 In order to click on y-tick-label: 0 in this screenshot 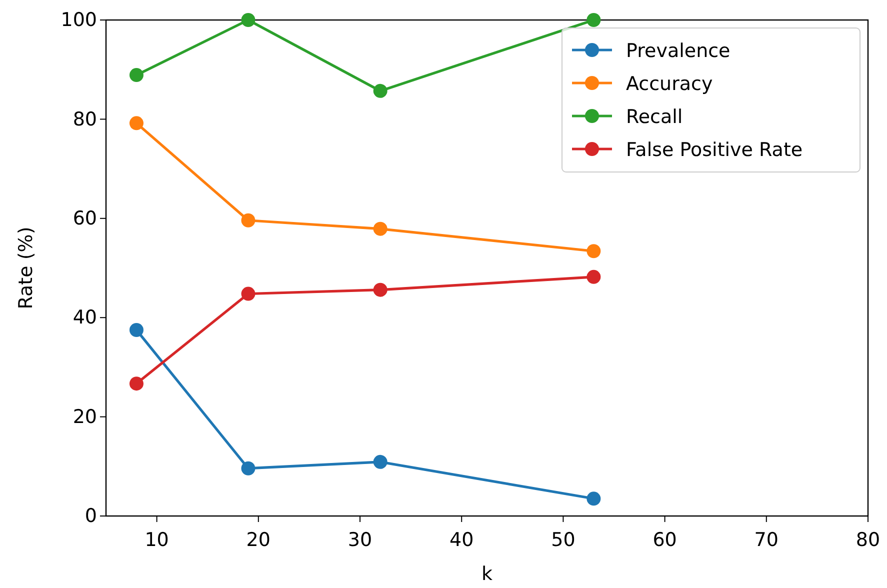, I will do `click(90, 516)`.